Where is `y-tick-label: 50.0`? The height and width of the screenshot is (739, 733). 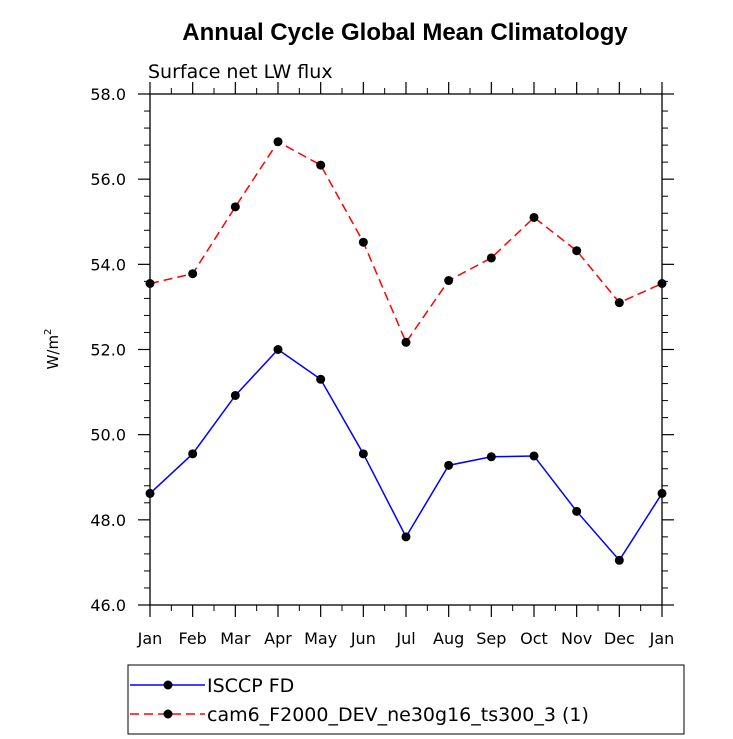 y-tick-label: 50.0 is located at coordinates (108, 435).